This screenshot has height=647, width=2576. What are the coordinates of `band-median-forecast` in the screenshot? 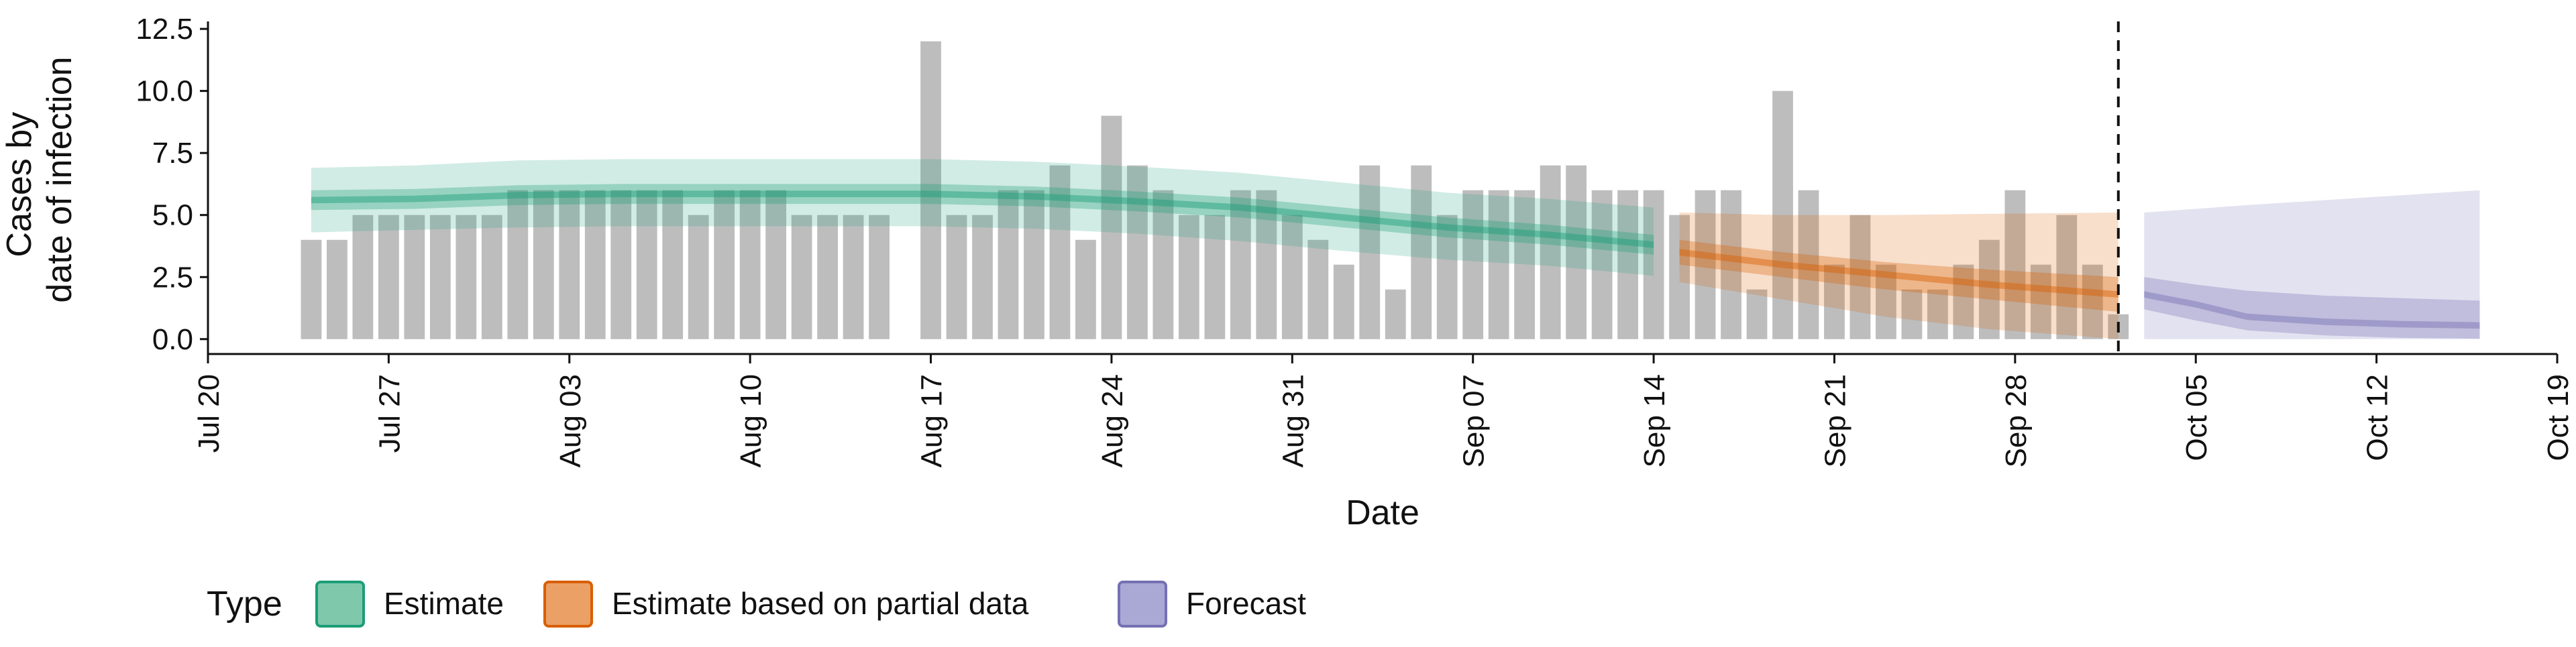 It's located at (2312, 310).